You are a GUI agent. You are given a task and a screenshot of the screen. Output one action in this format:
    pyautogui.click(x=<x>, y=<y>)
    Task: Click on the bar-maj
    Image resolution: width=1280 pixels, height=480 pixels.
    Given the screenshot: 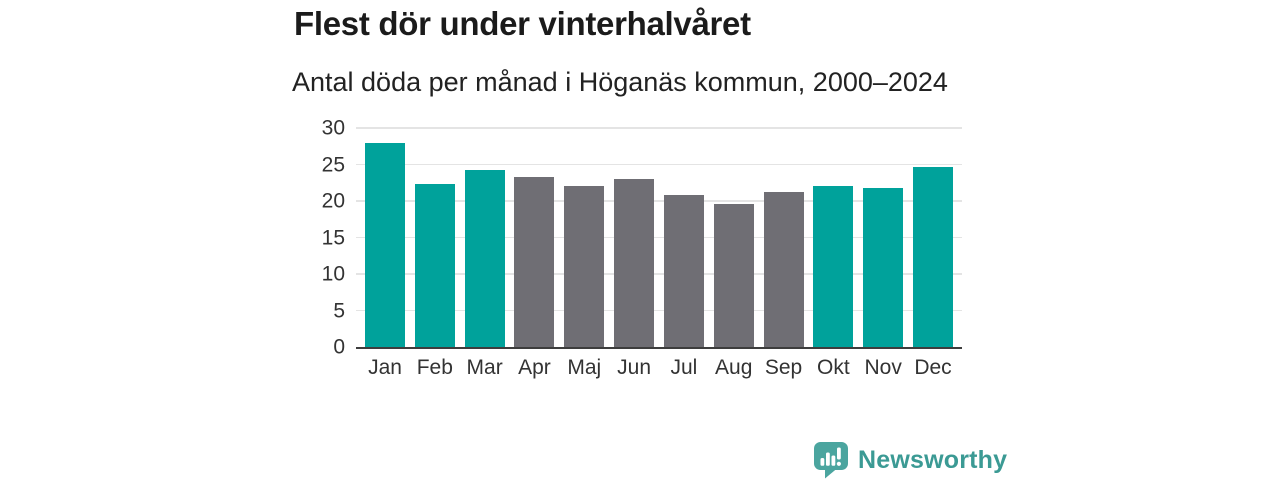 What is the action you would take?
    pyautogui.click(x=584, y=266)
    